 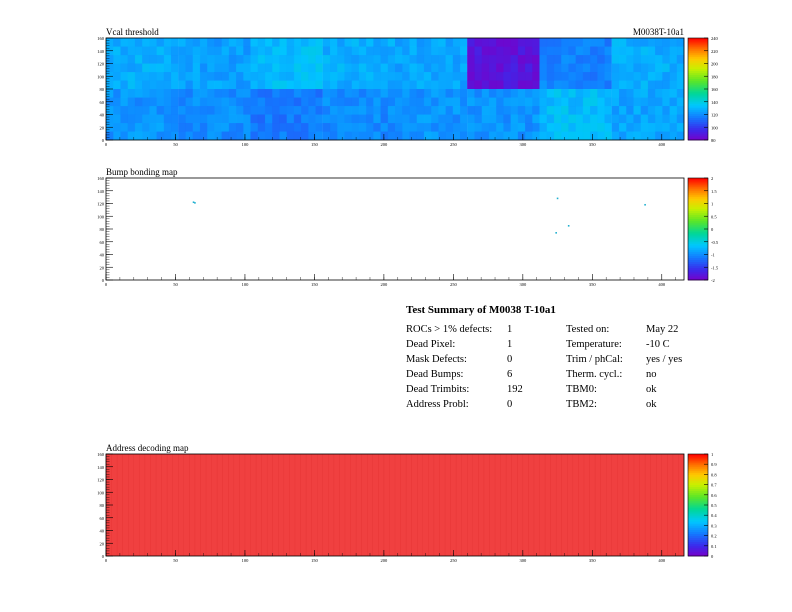 What do you see at coordinates (106, 144) in the screenshot?
I see `x-tick-label: 0` at bounding box center [106, 144].